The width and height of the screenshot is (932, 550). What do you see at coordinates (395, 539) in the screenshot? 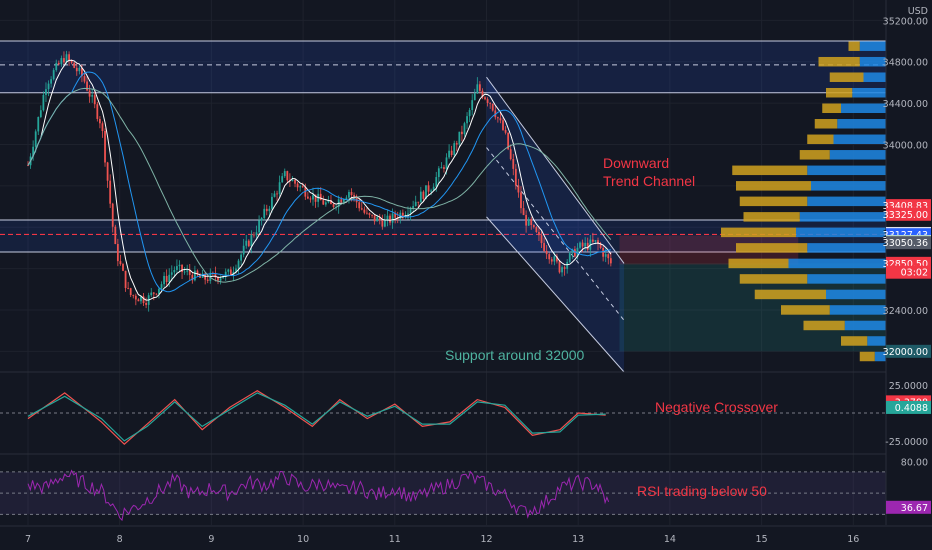
I see `time-tick-label: 11` at bounding box center [395, 539].